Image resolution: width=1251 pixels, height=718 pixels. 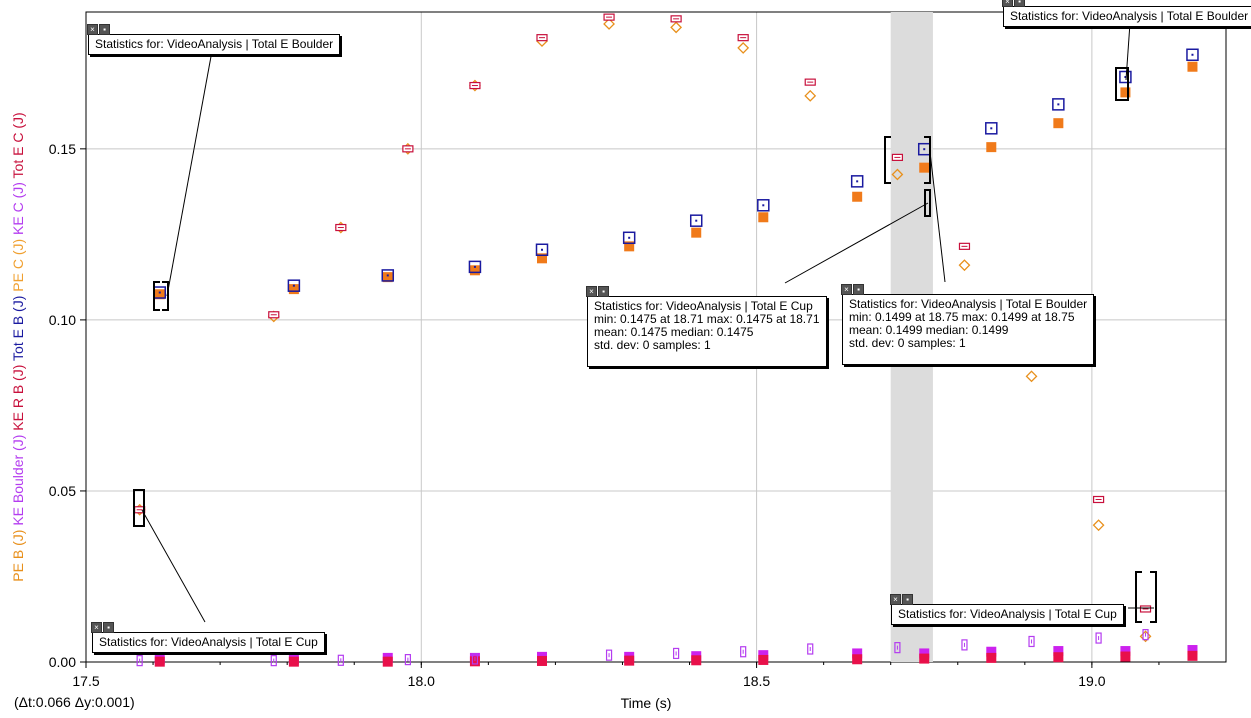 What do you see at coordinates (62, 662) in the screenshot?
I see `y-tick-label: 0.00` at bounding box center [62, 662].